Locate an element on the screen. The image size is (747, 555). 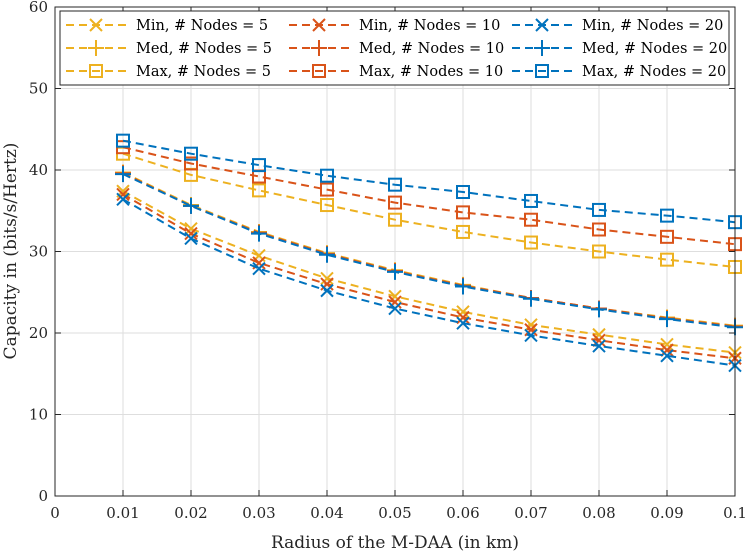
x-tick-label: 0.09 is located at coordinates (666, 513).